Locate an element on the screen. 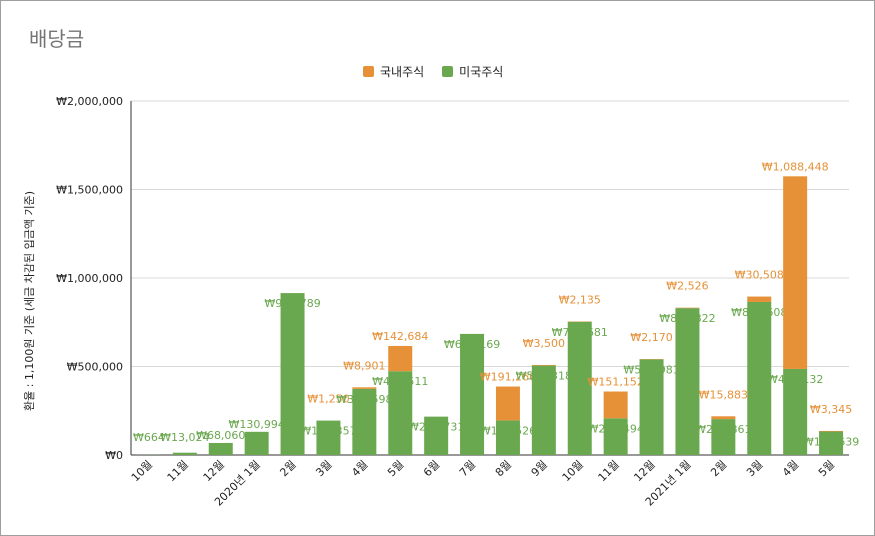 The height and width of the screenshot is (536, 875). data-label-domestic: ₩30,508 is located at coordinates (759, 275).